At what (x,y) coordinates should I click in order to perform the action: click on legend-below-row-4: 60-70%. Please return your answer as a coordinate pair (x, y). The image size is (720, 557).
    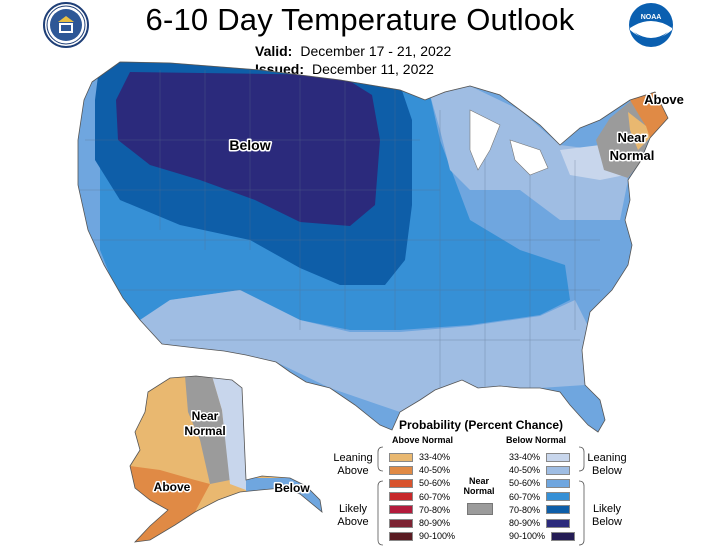
    Looking at the image, I should click on (540, 496).